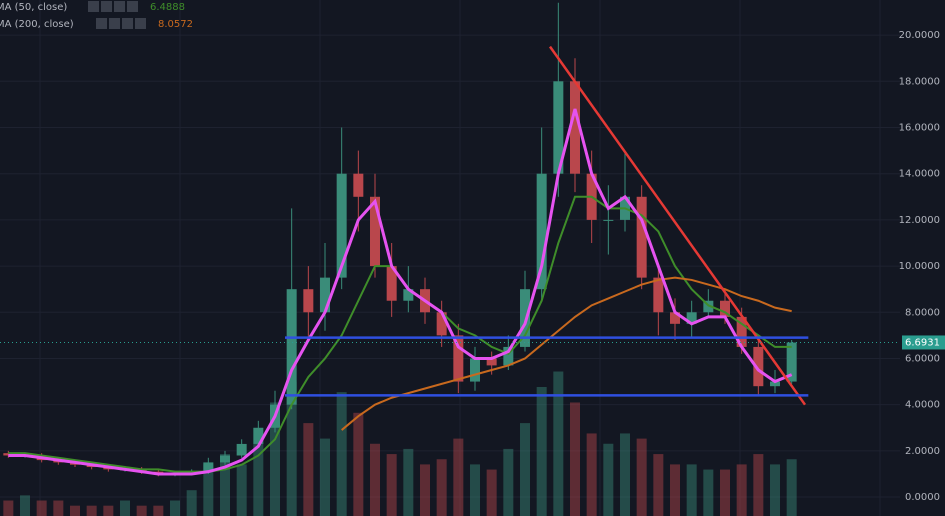  Describe the element at coordinates (922, 497) in the screenshot. I see `y-tick-label: 0.0000` at that location.